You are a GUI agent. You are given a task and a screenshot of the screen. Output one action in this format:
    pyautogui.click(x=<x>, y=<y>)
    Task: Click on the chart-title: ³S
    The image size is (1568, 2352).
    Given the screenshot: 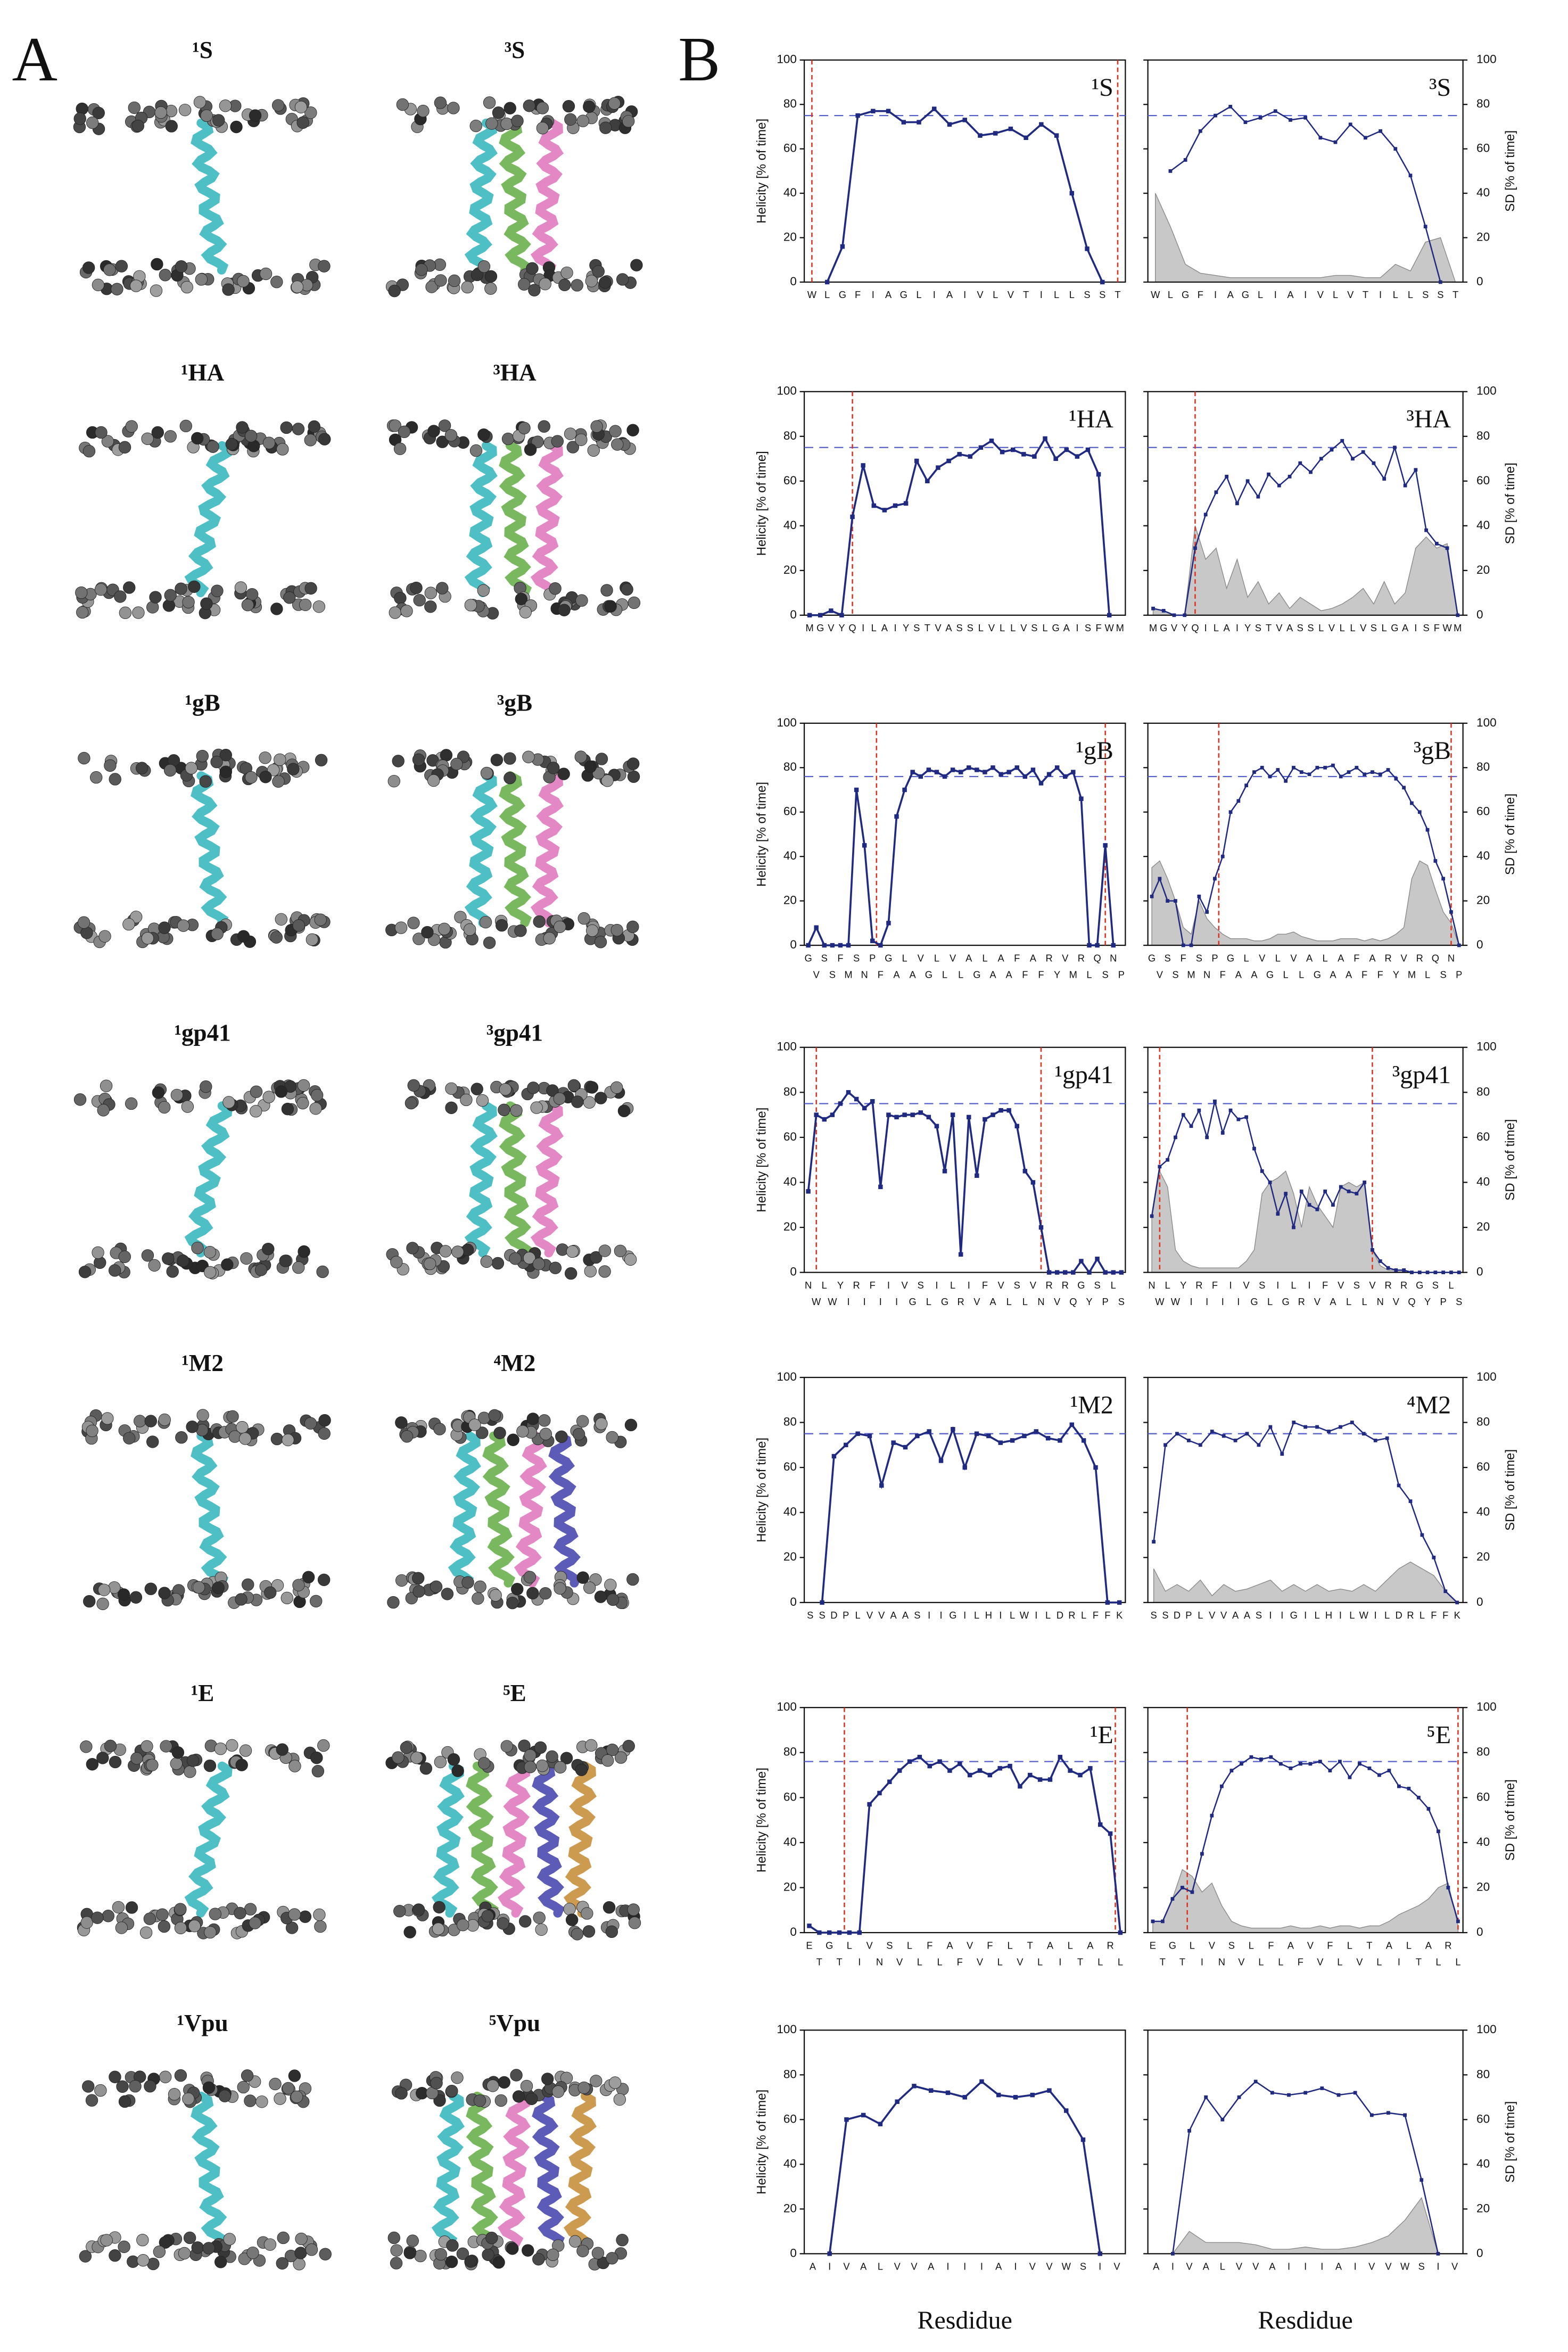 What is the action you would take?
    pyautogui.click(x=1440, y=87)
    